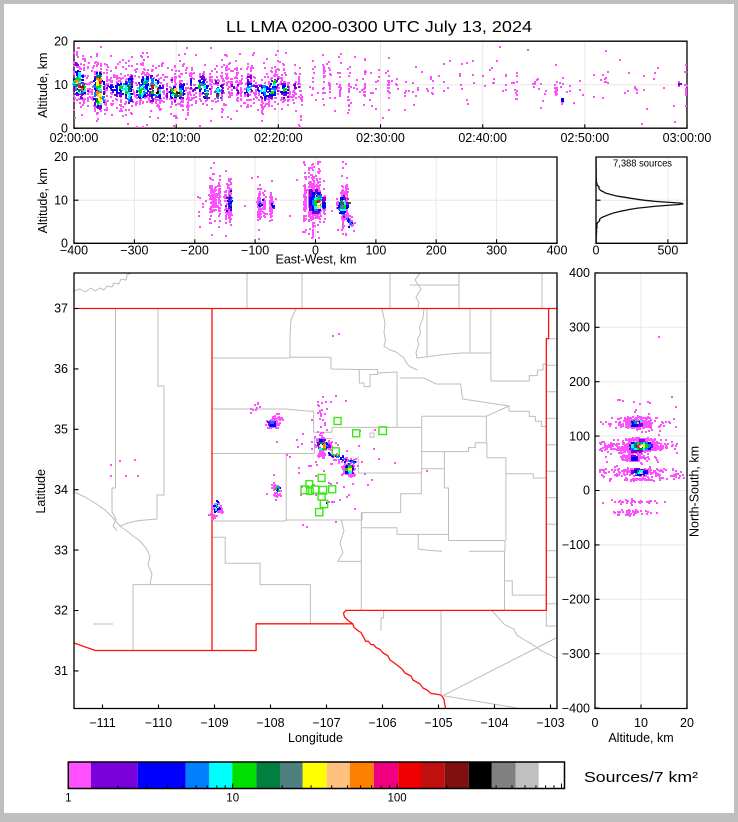 This screenshot has height=822, width=738. I want to click on svg-text: Longitude, so click(315, 738).